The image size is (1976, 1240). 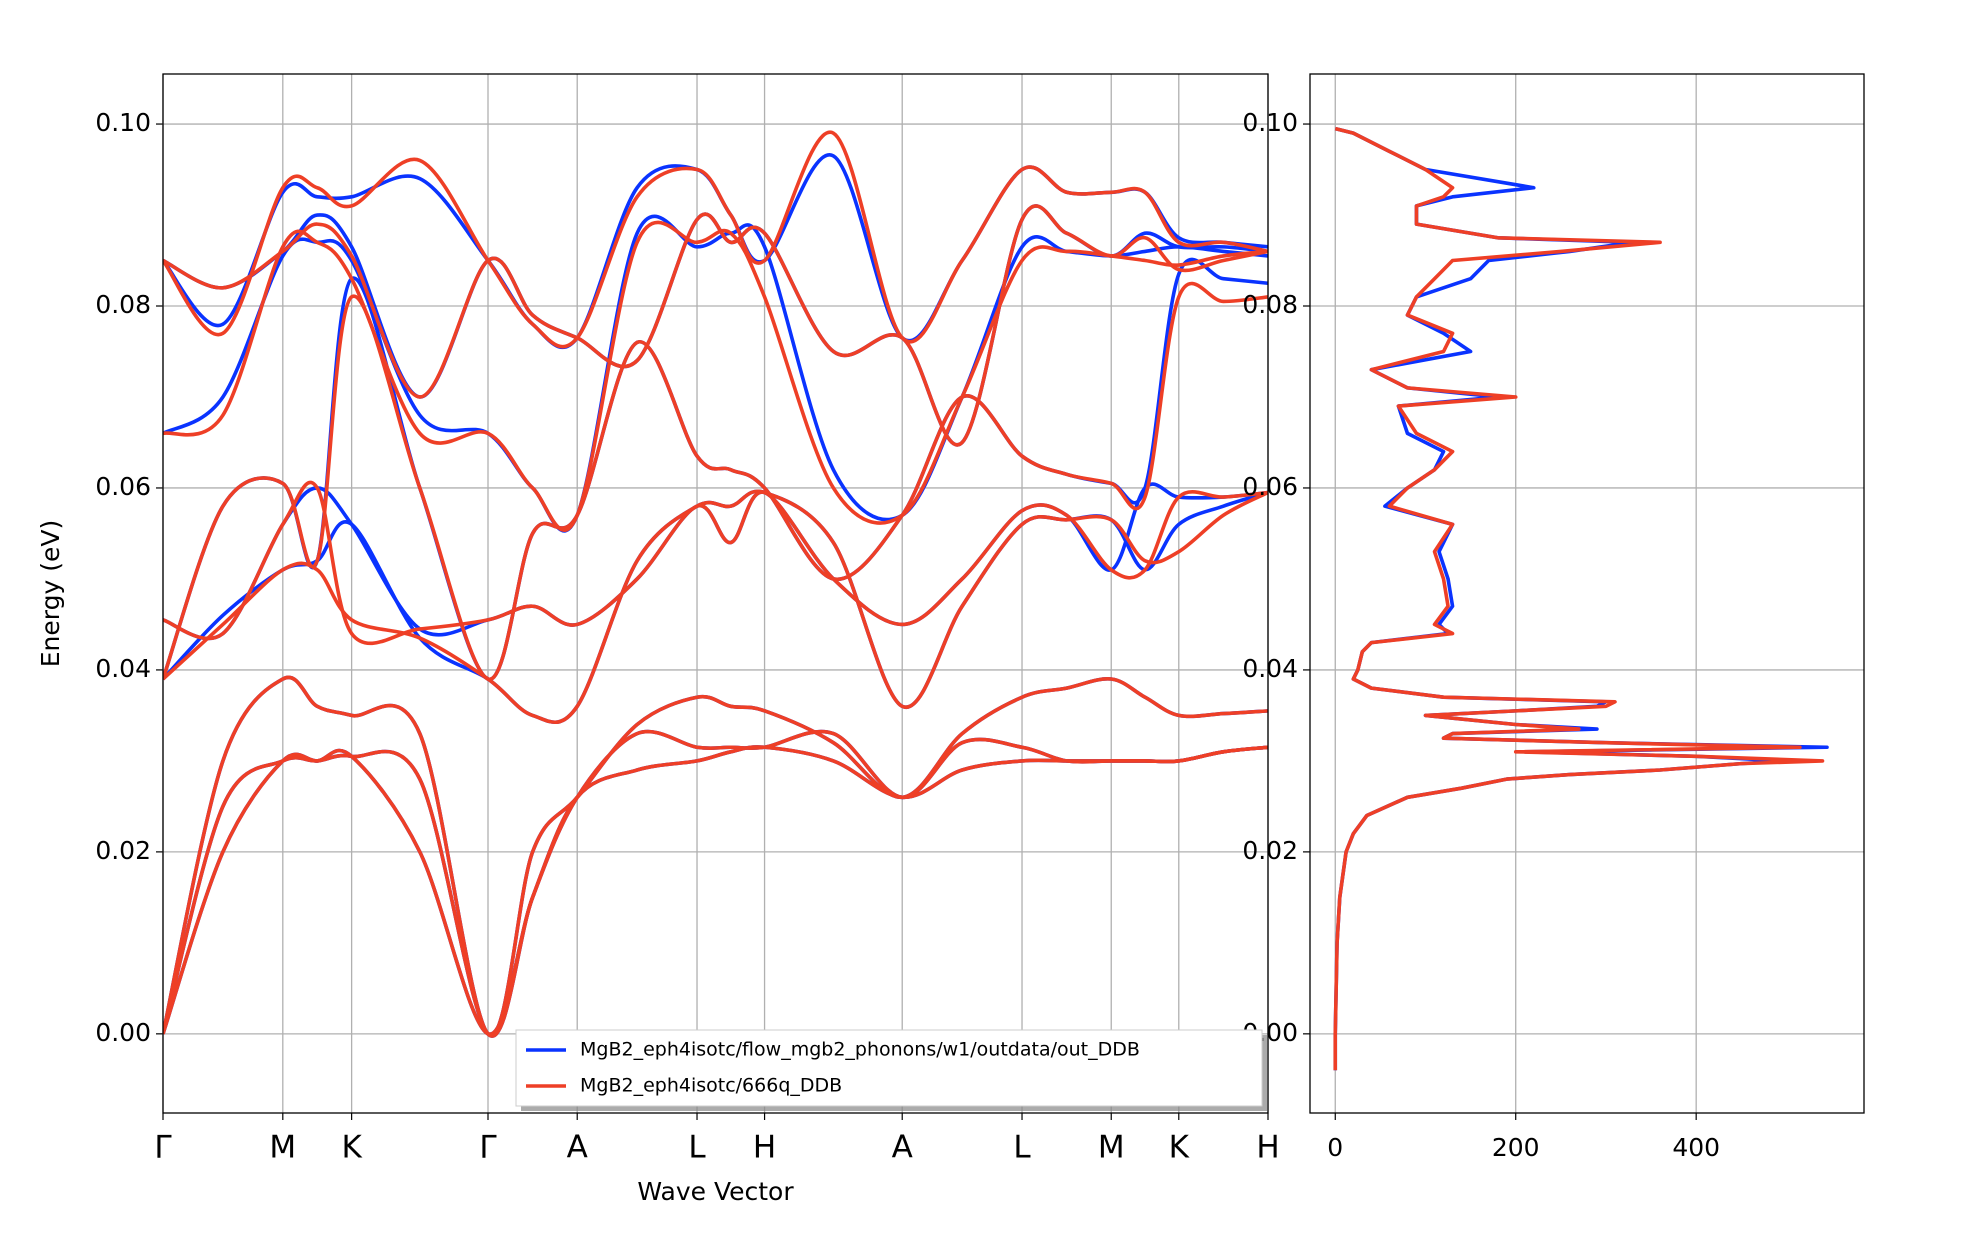 What do you see at coordinates (123, 1032) in the screenshot?
I see `y-tick-label: 0.00` at bounding box center [123, 1032].